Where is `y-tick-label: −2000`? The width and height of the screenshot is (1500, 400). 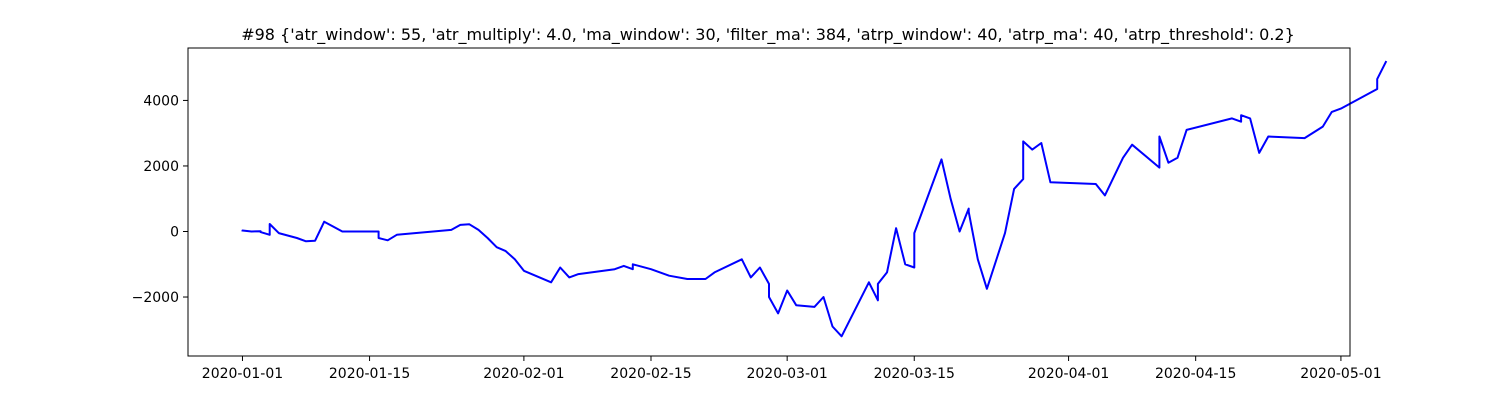 y-tick-label: −2000 is located at coordinates (155, 298).